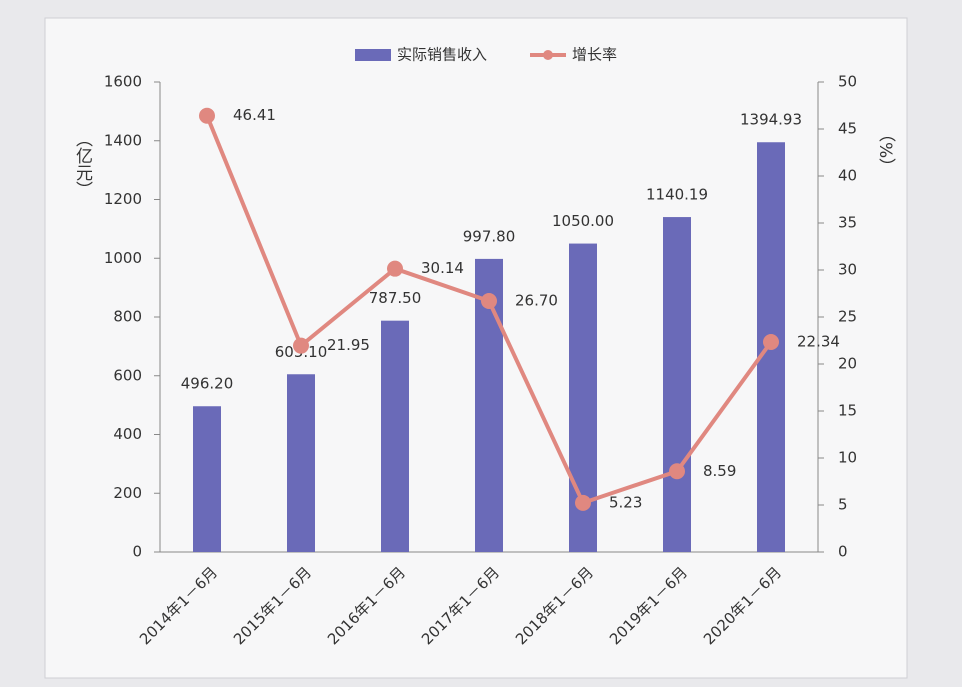 The width and height of the screenshot is (962, 687). What do you see at coordinates (442, 55) in the screenshot?
I see `legend-label: 实际销售收入` at bounding box center [442, 55].